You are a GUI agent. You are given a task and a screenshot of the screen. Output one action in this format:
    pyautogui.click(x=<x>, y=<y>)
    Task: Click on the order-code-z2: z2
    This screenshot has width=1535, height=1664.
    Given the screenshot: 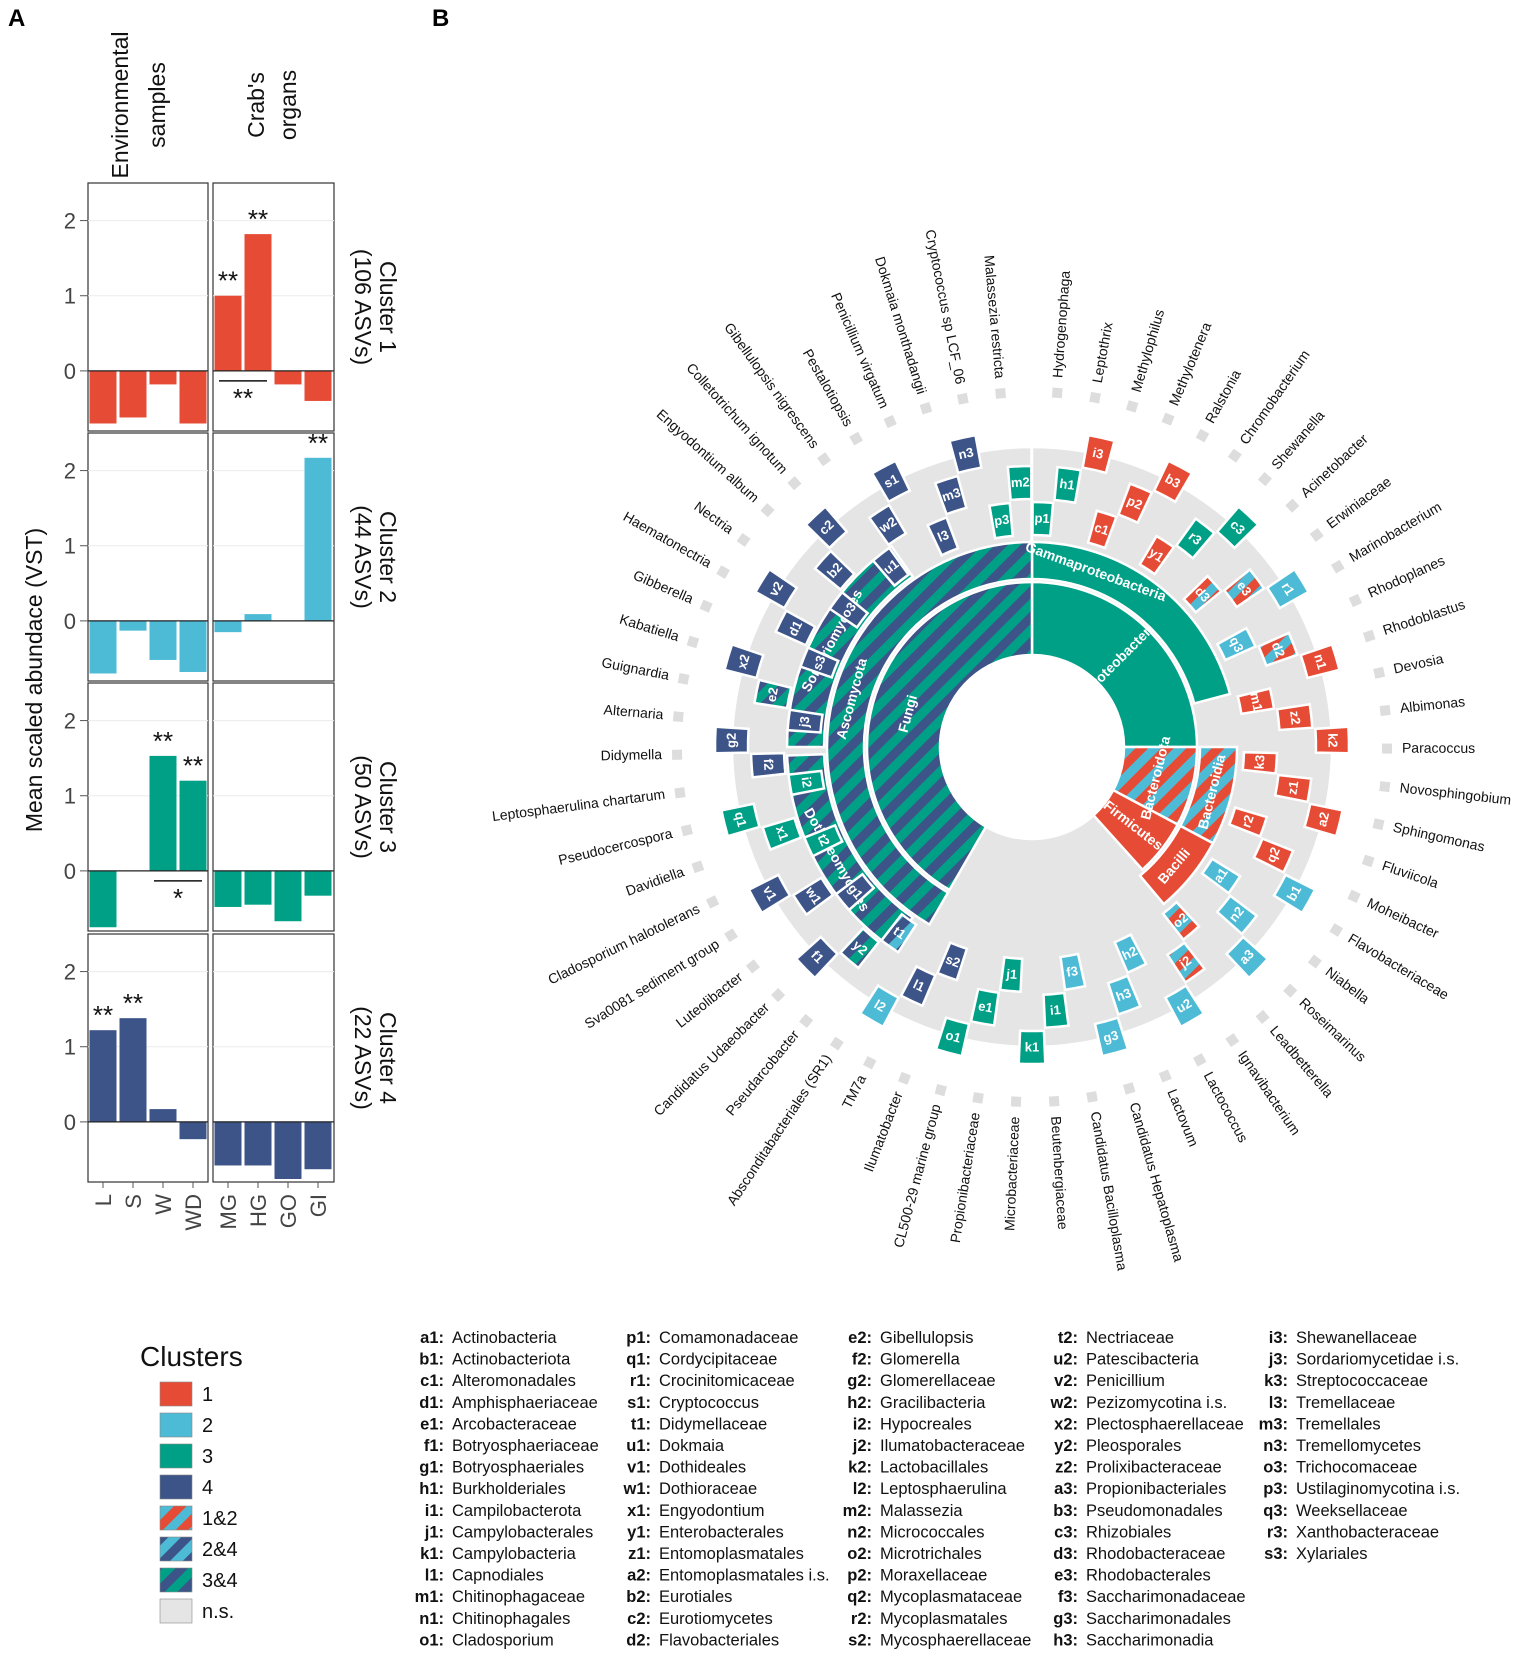 What is the action you would take?
    pyautogui.click(x=1295, y=717)
    